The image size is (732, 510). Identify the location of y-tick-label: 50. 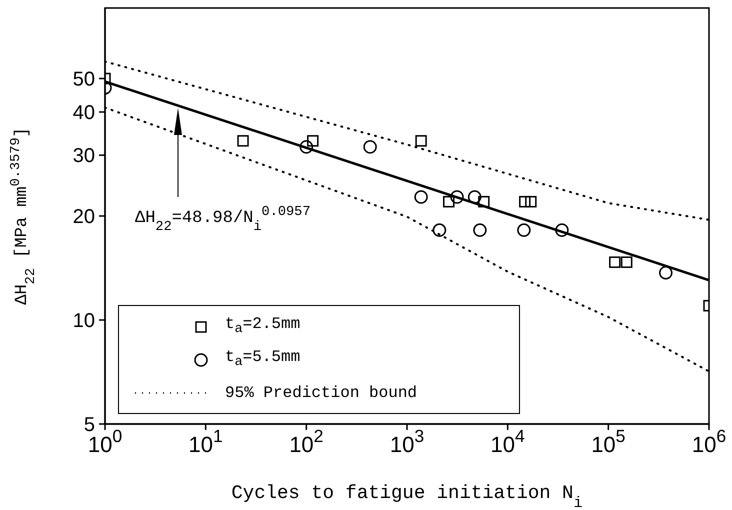
(83, 79).